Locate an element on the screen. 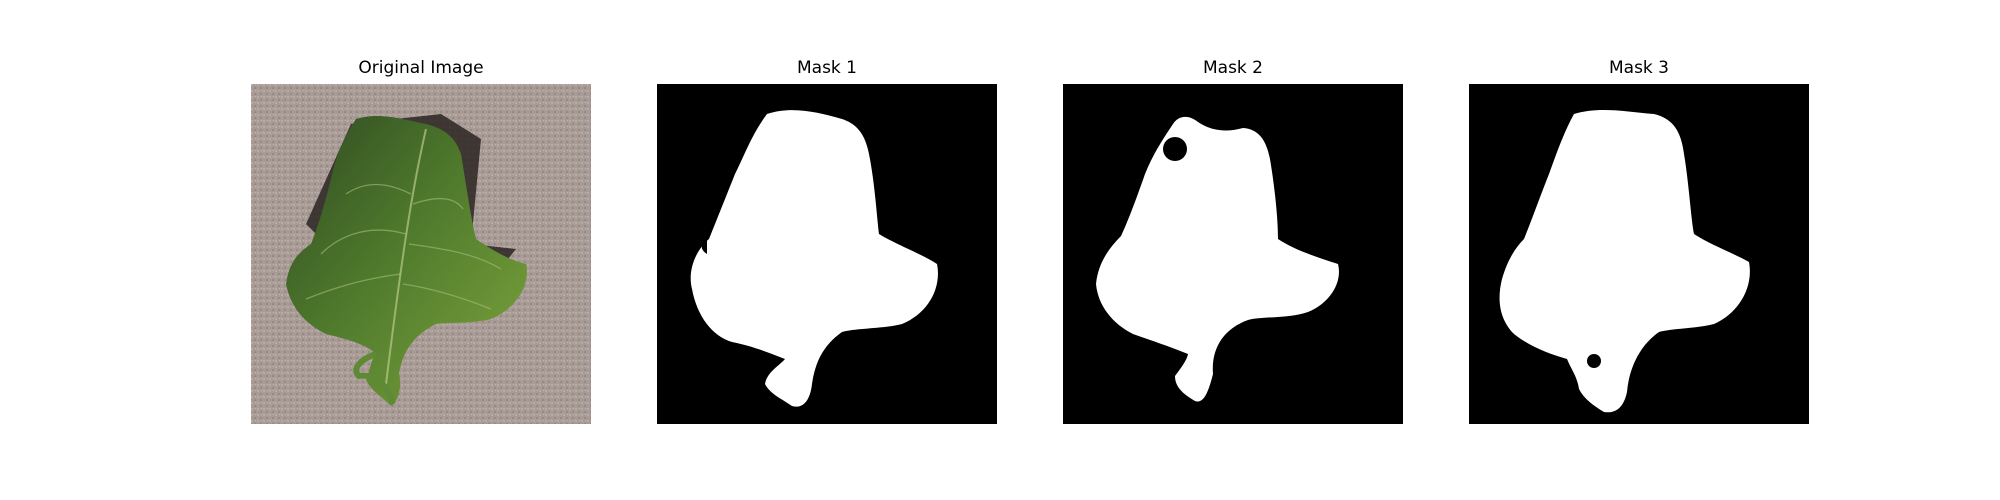 This screenshot has height=500, width=2000. mask-3-image is located at coordinates (1639, 254).